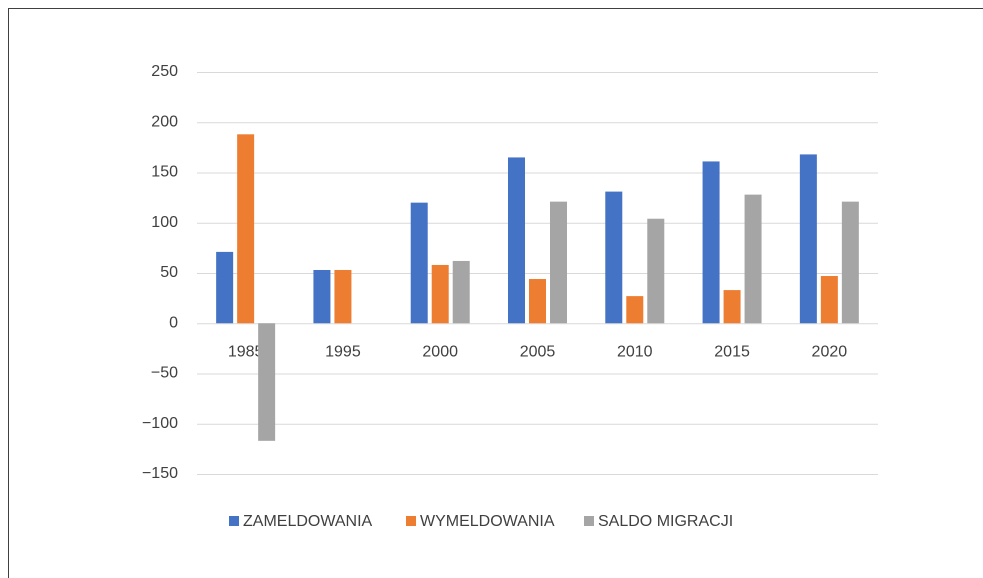 The width and height of the screenshot is (983, 578). I want to click on y-tick-label: −50, so click(164, 373).